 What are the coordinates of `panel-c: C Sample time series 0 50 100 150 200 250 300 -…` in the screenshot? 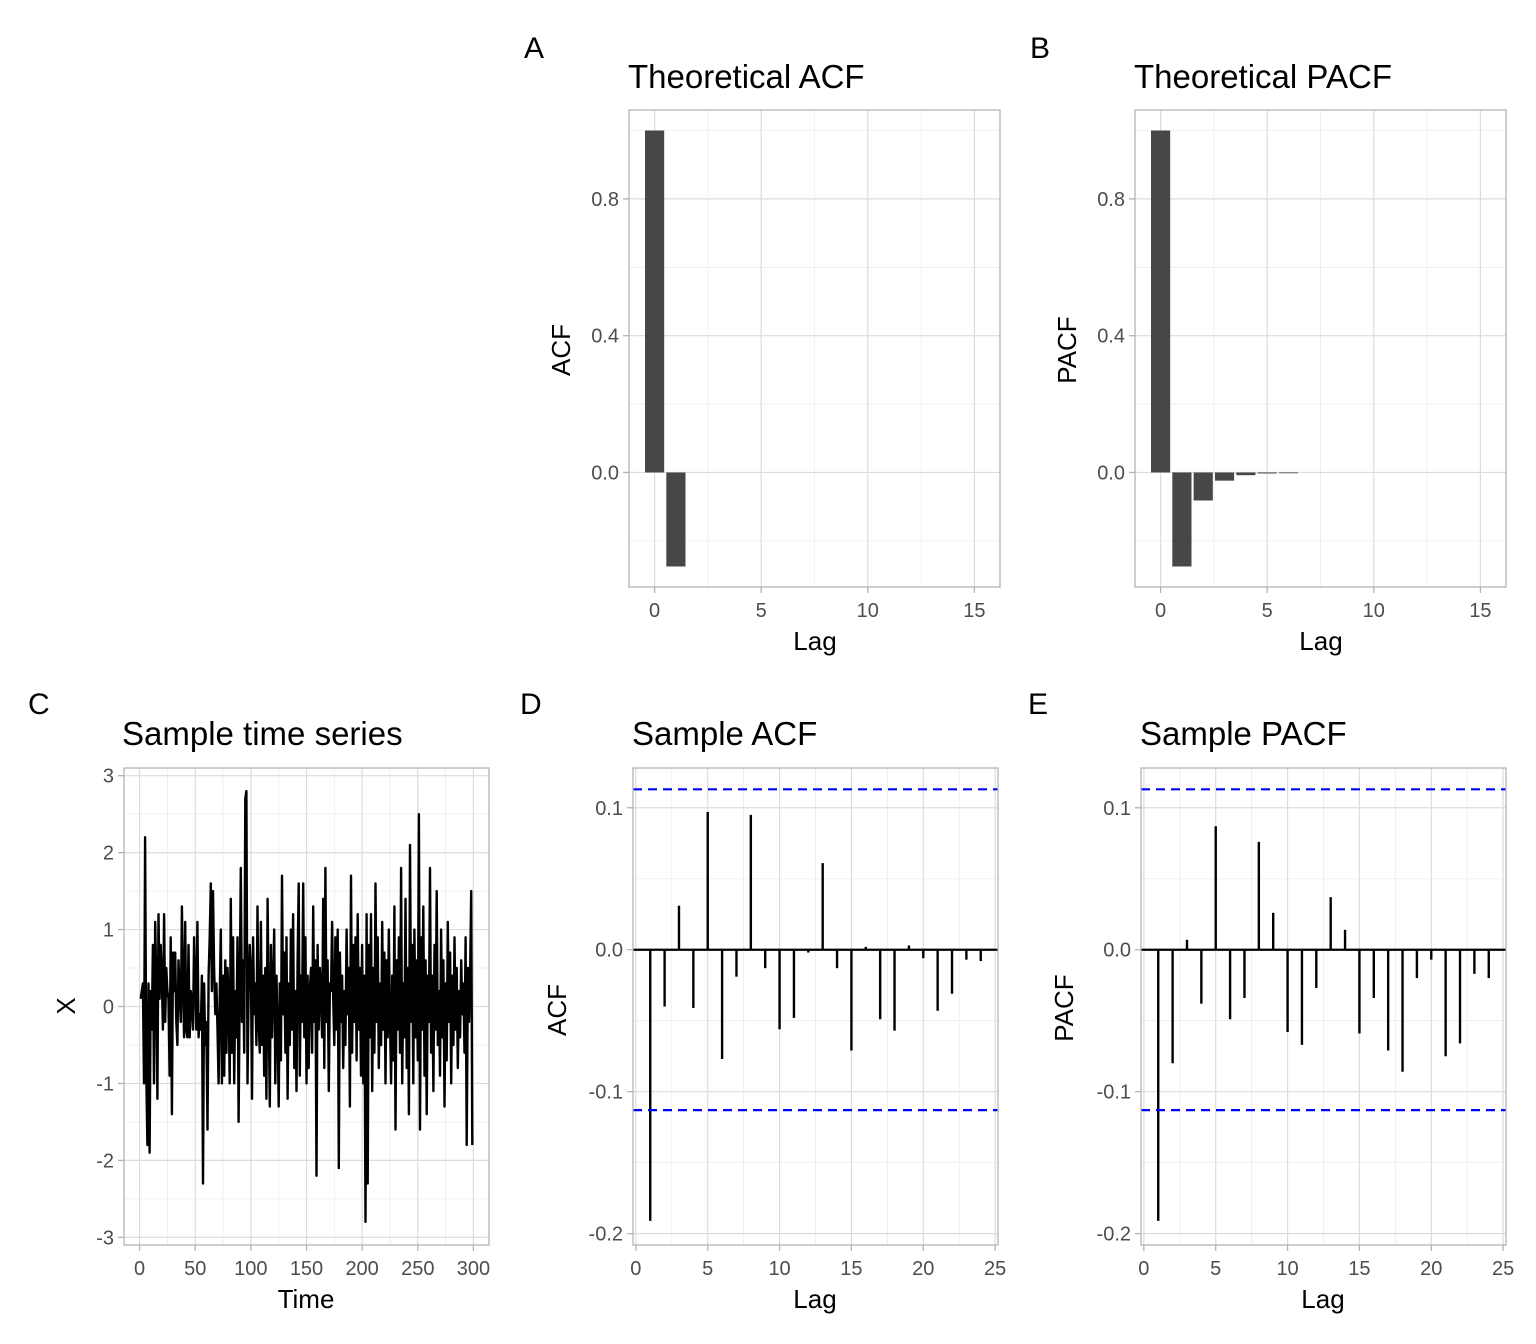 It's located at (259, 1001).